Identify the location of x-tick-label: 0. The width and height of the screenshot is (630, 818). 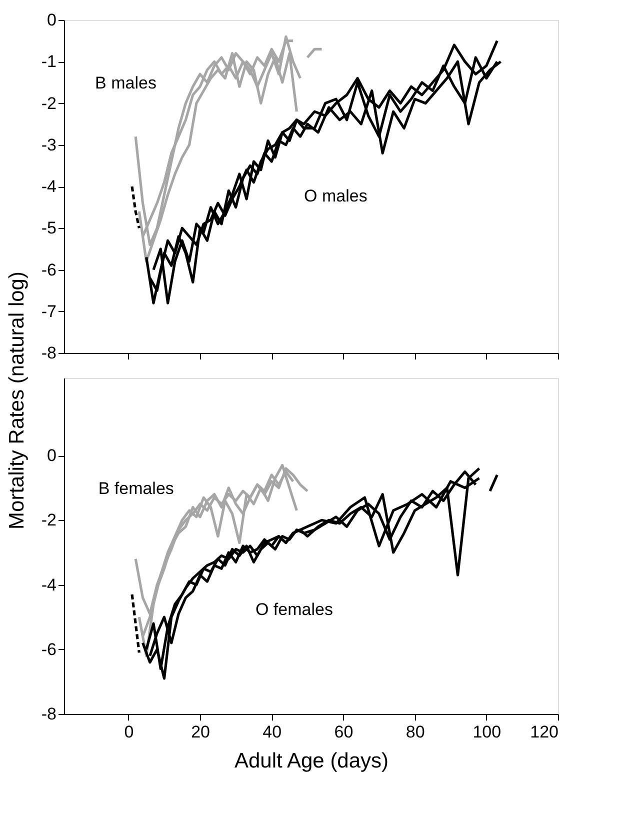
(129, 732).